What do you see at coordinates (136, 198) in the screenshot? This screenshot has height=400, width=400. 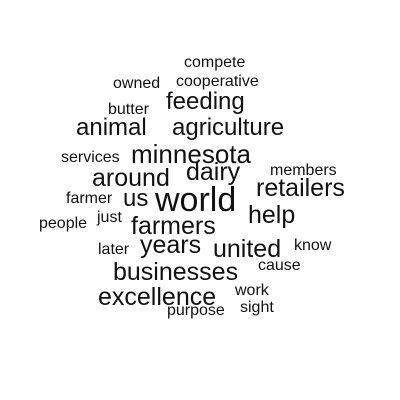 I see `word-us: us` at bounding box center [136, 198].